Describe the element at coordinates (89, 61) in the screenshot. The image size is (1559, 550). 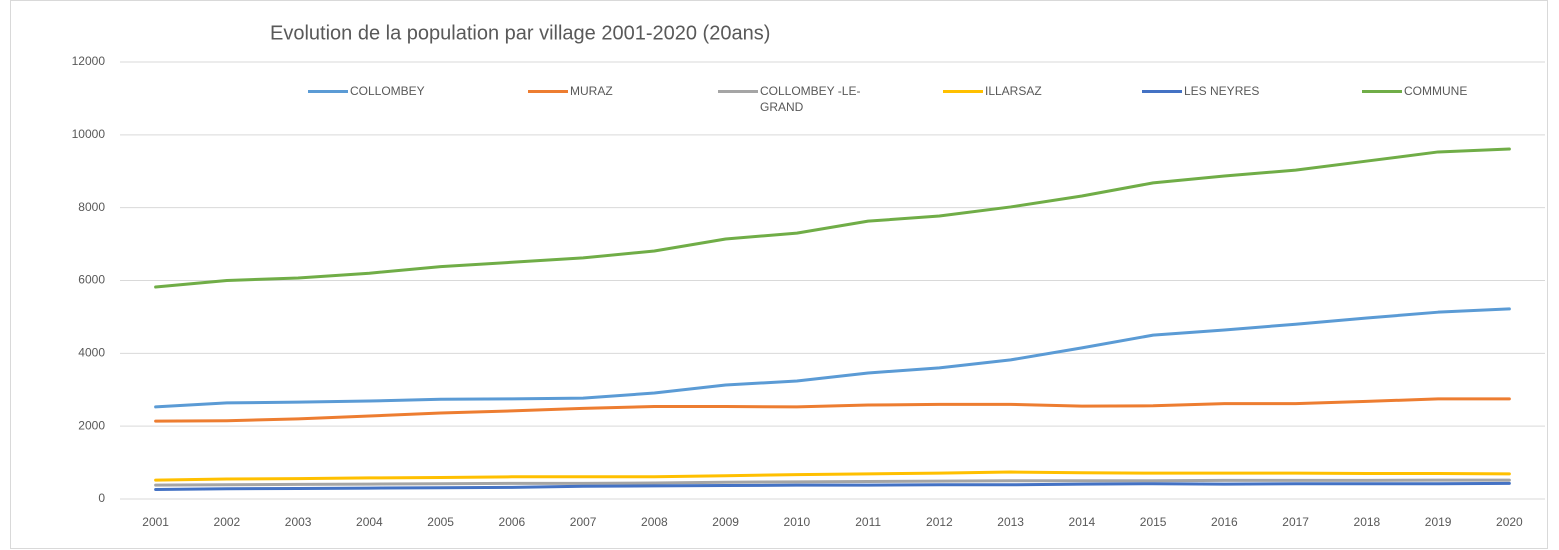
I see `y-tick-label: 12000` at that location.